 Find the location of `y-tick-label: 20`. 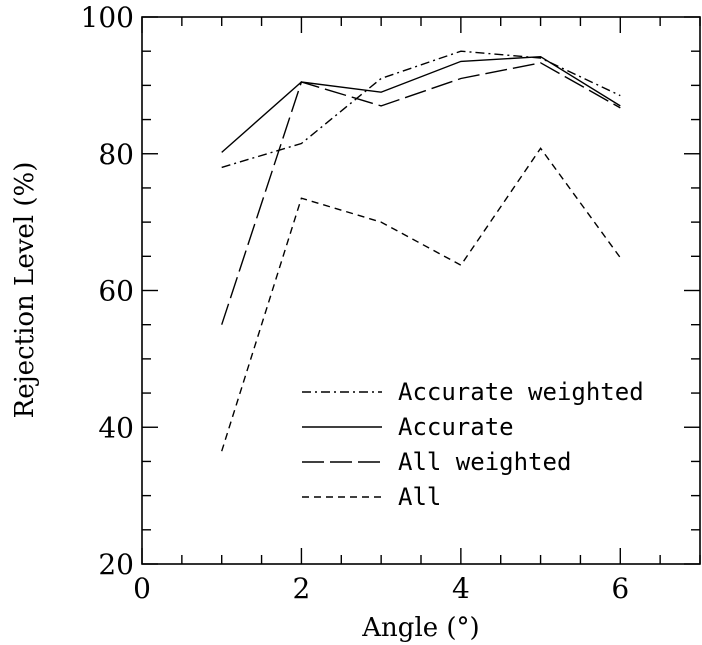

y-tick-label: 20 is located at coordinates (116, 564).